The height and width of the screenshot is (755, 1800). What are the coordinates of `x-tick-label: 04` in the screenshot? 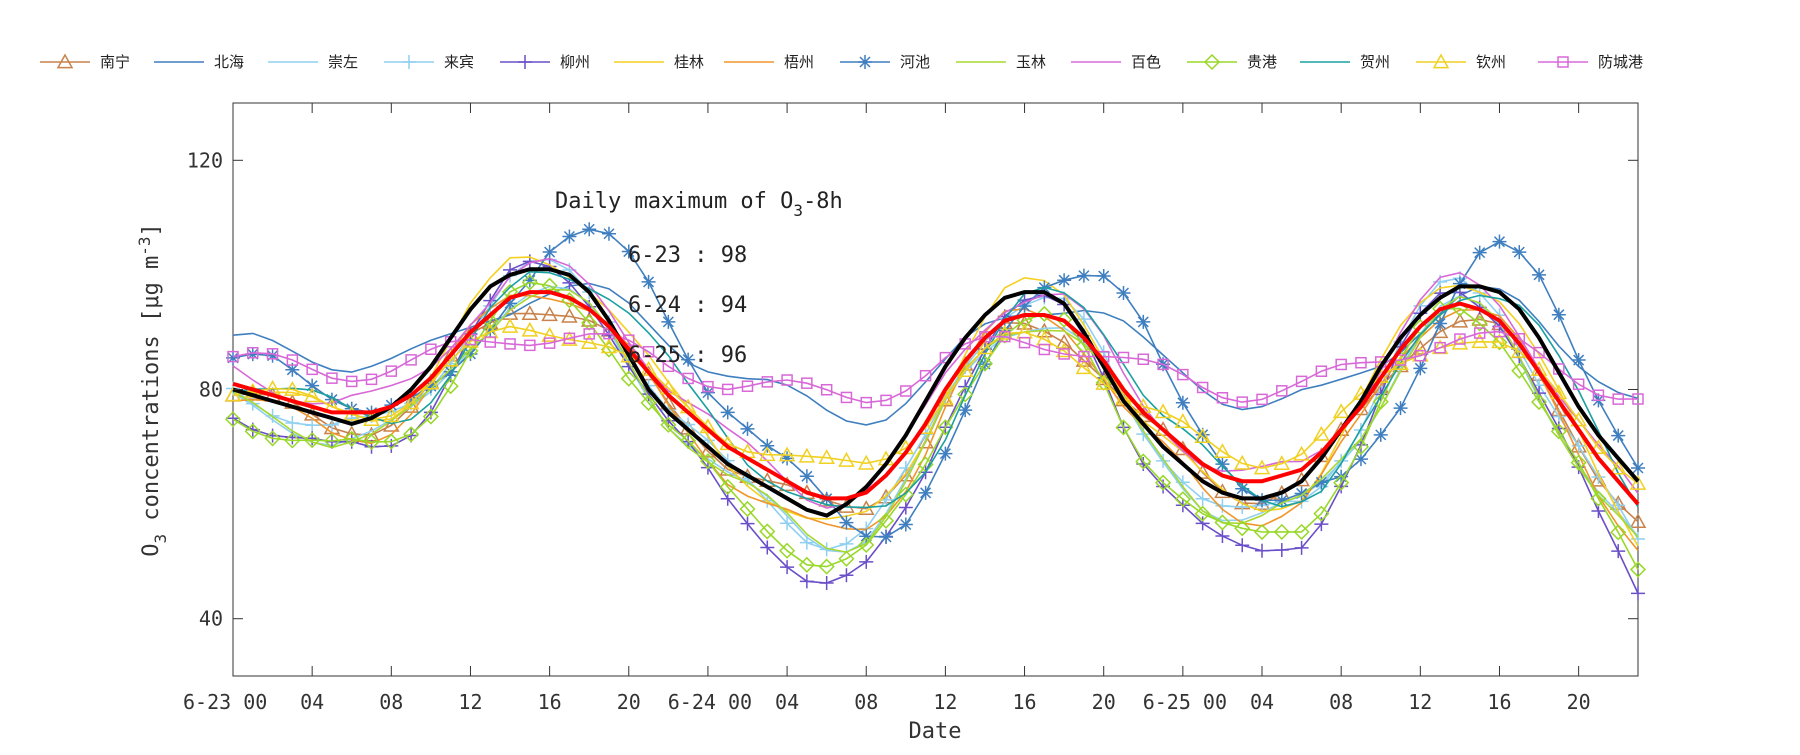 It's located at (1262, 702).